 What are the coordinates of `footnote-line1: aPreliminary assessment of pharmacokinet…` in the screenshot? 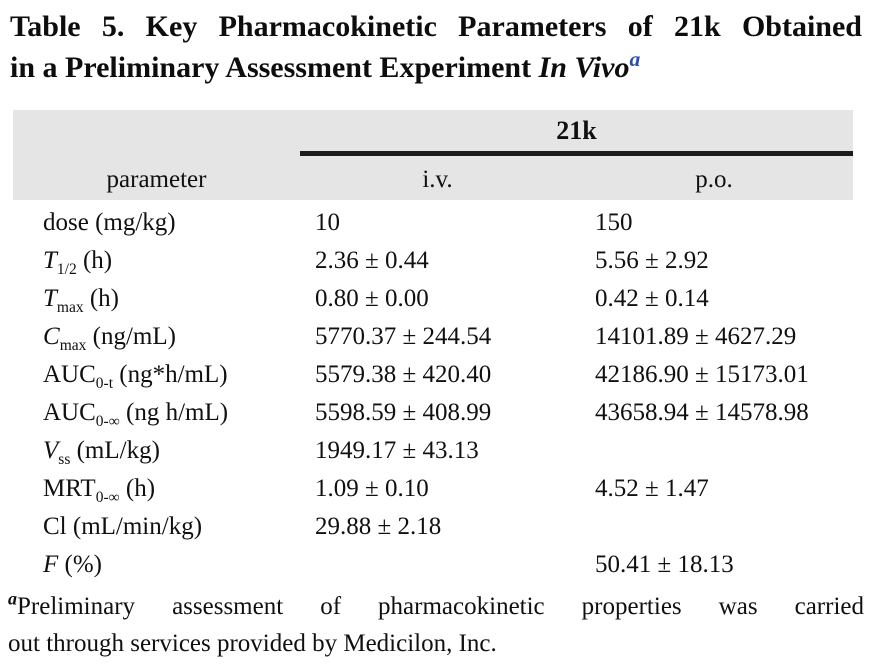 It's located at (436, 606).